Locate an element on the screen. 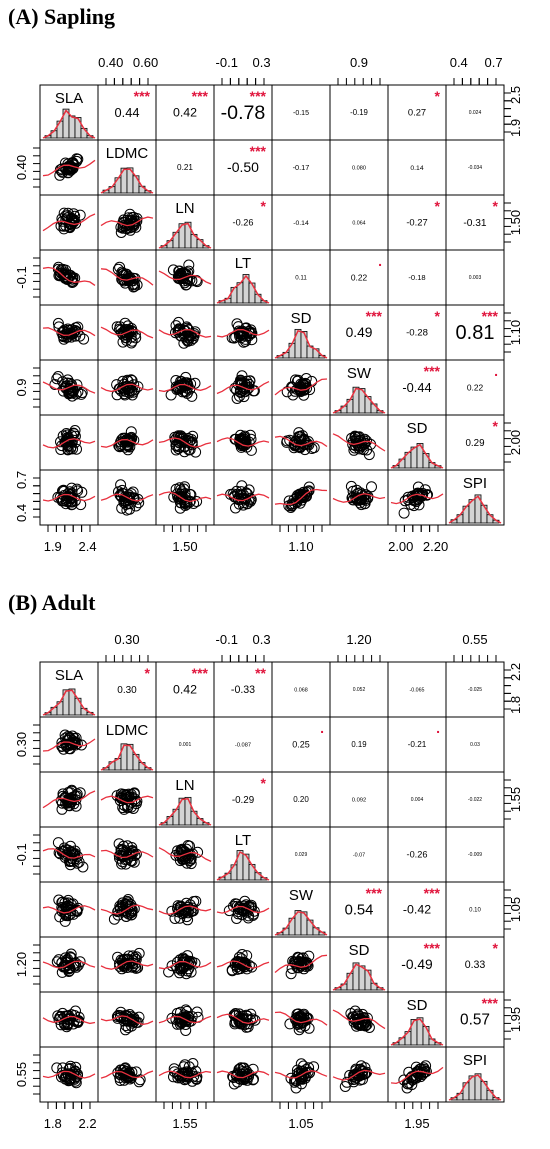 The image size is (550, 1149). axis-tick-label: 0.30 is located at coordinates (21, 744).